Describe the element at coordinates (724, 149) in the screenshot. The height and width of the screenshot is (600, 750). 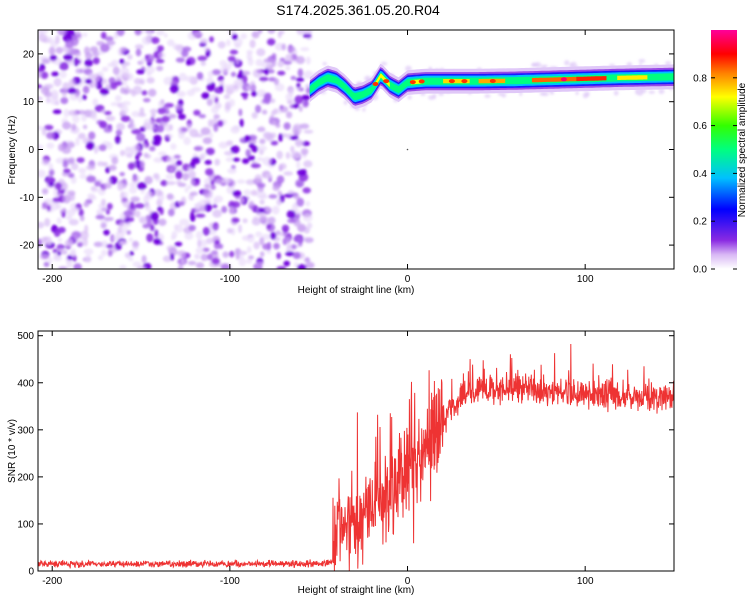
I see `colorbar-gradient` at that location.